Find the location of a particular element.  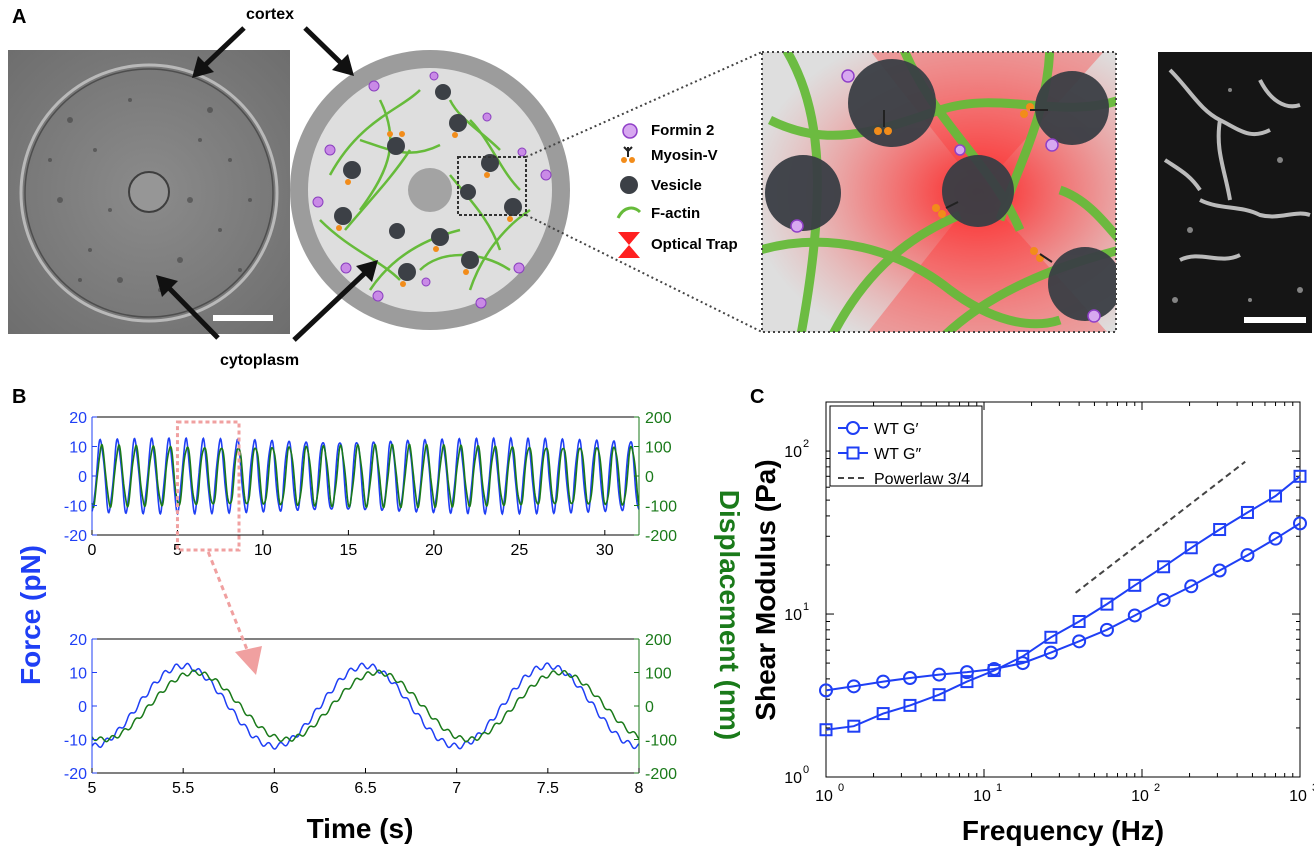

x-tick-label-exp: 1 is located at coordinates (999, 788).